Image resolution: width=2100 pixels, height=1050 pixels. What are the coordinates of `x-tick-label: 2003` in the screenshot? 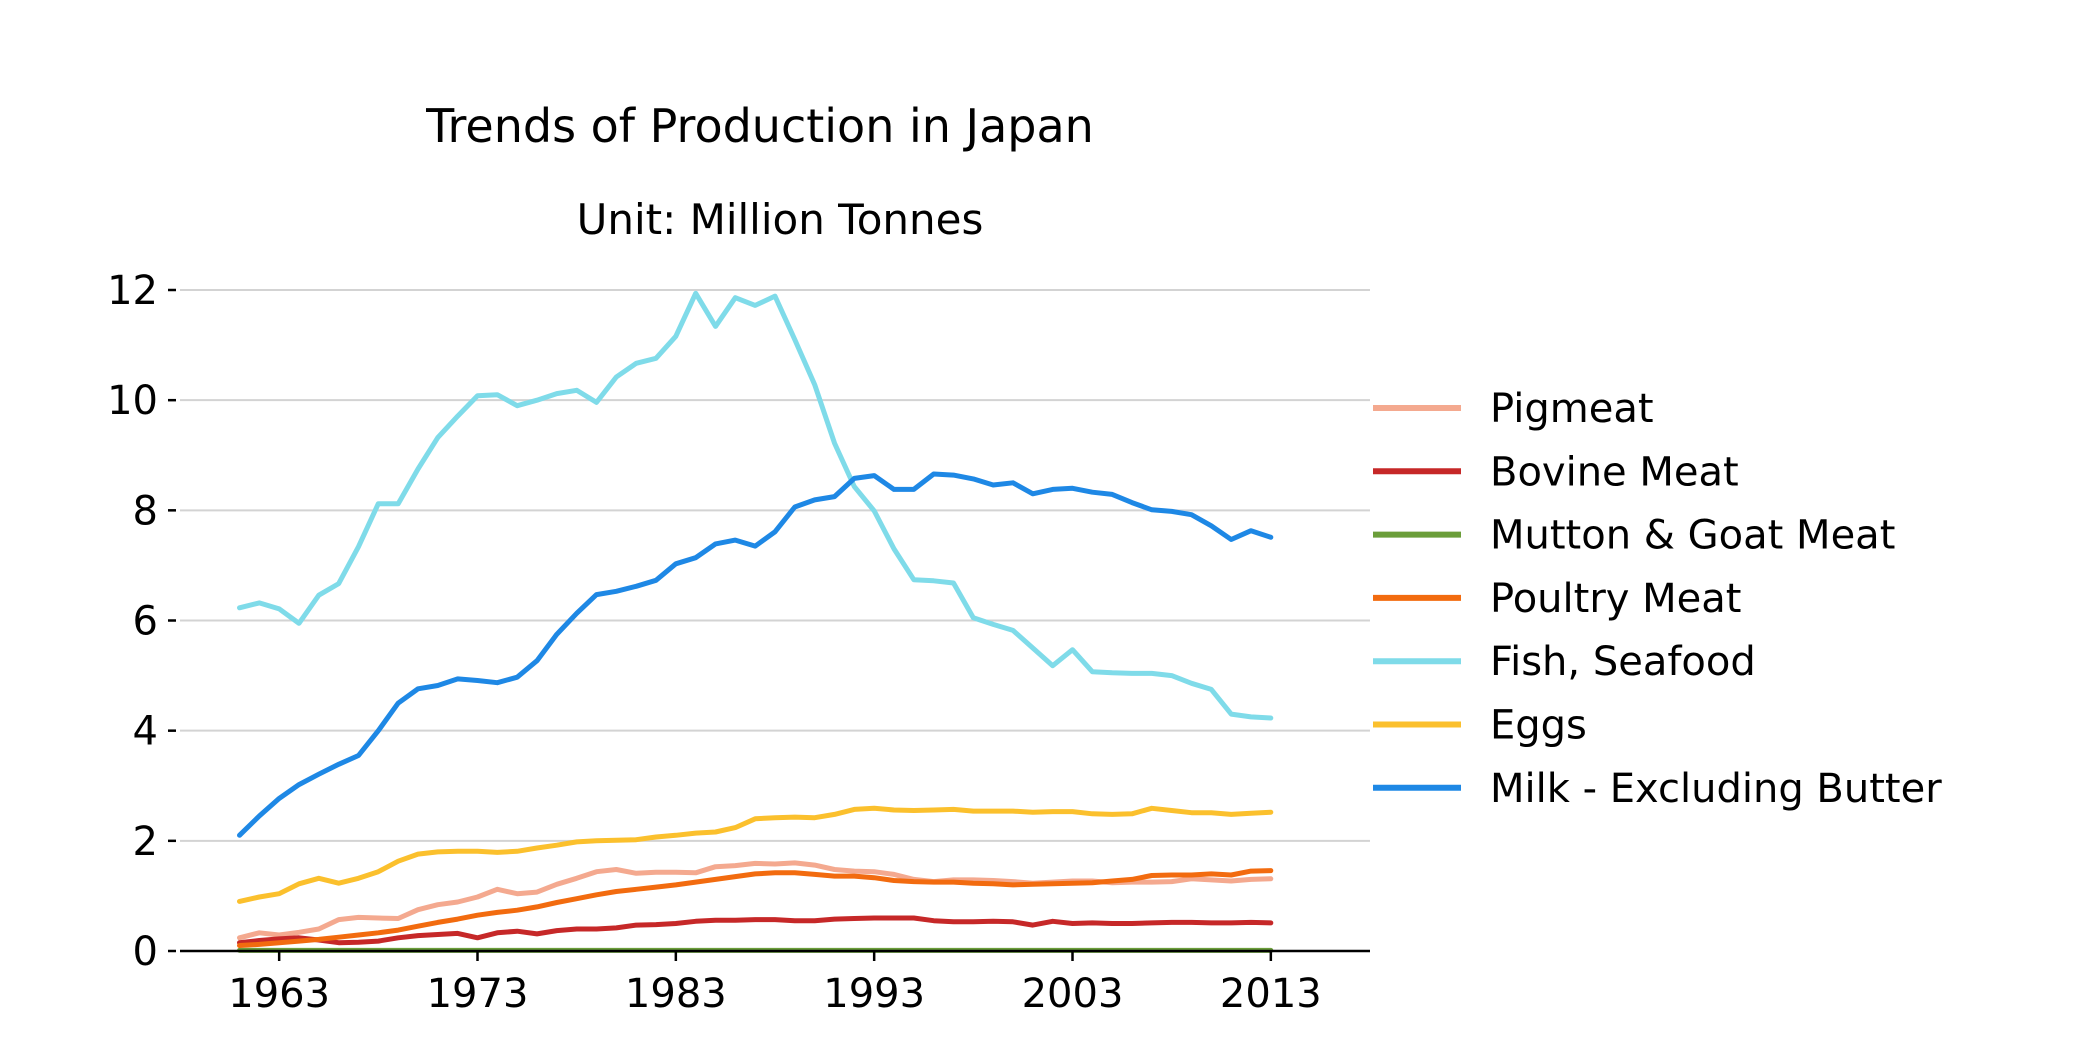 It's located at (1073, 994).